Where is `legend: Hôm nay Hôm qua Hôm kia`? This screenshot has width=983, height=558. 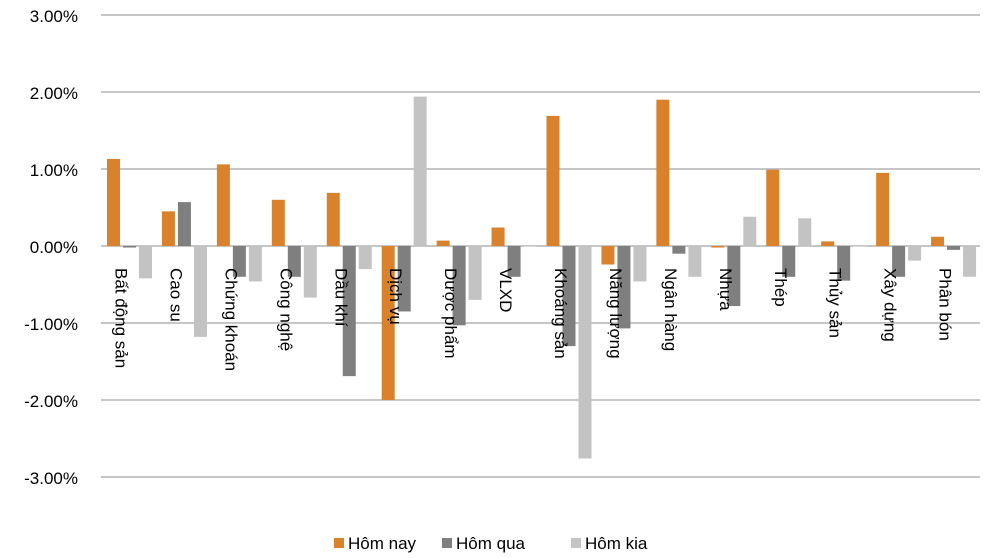 legend: Hôm nay Hôm qua Hôm kia is located at coordinates (491, 543).